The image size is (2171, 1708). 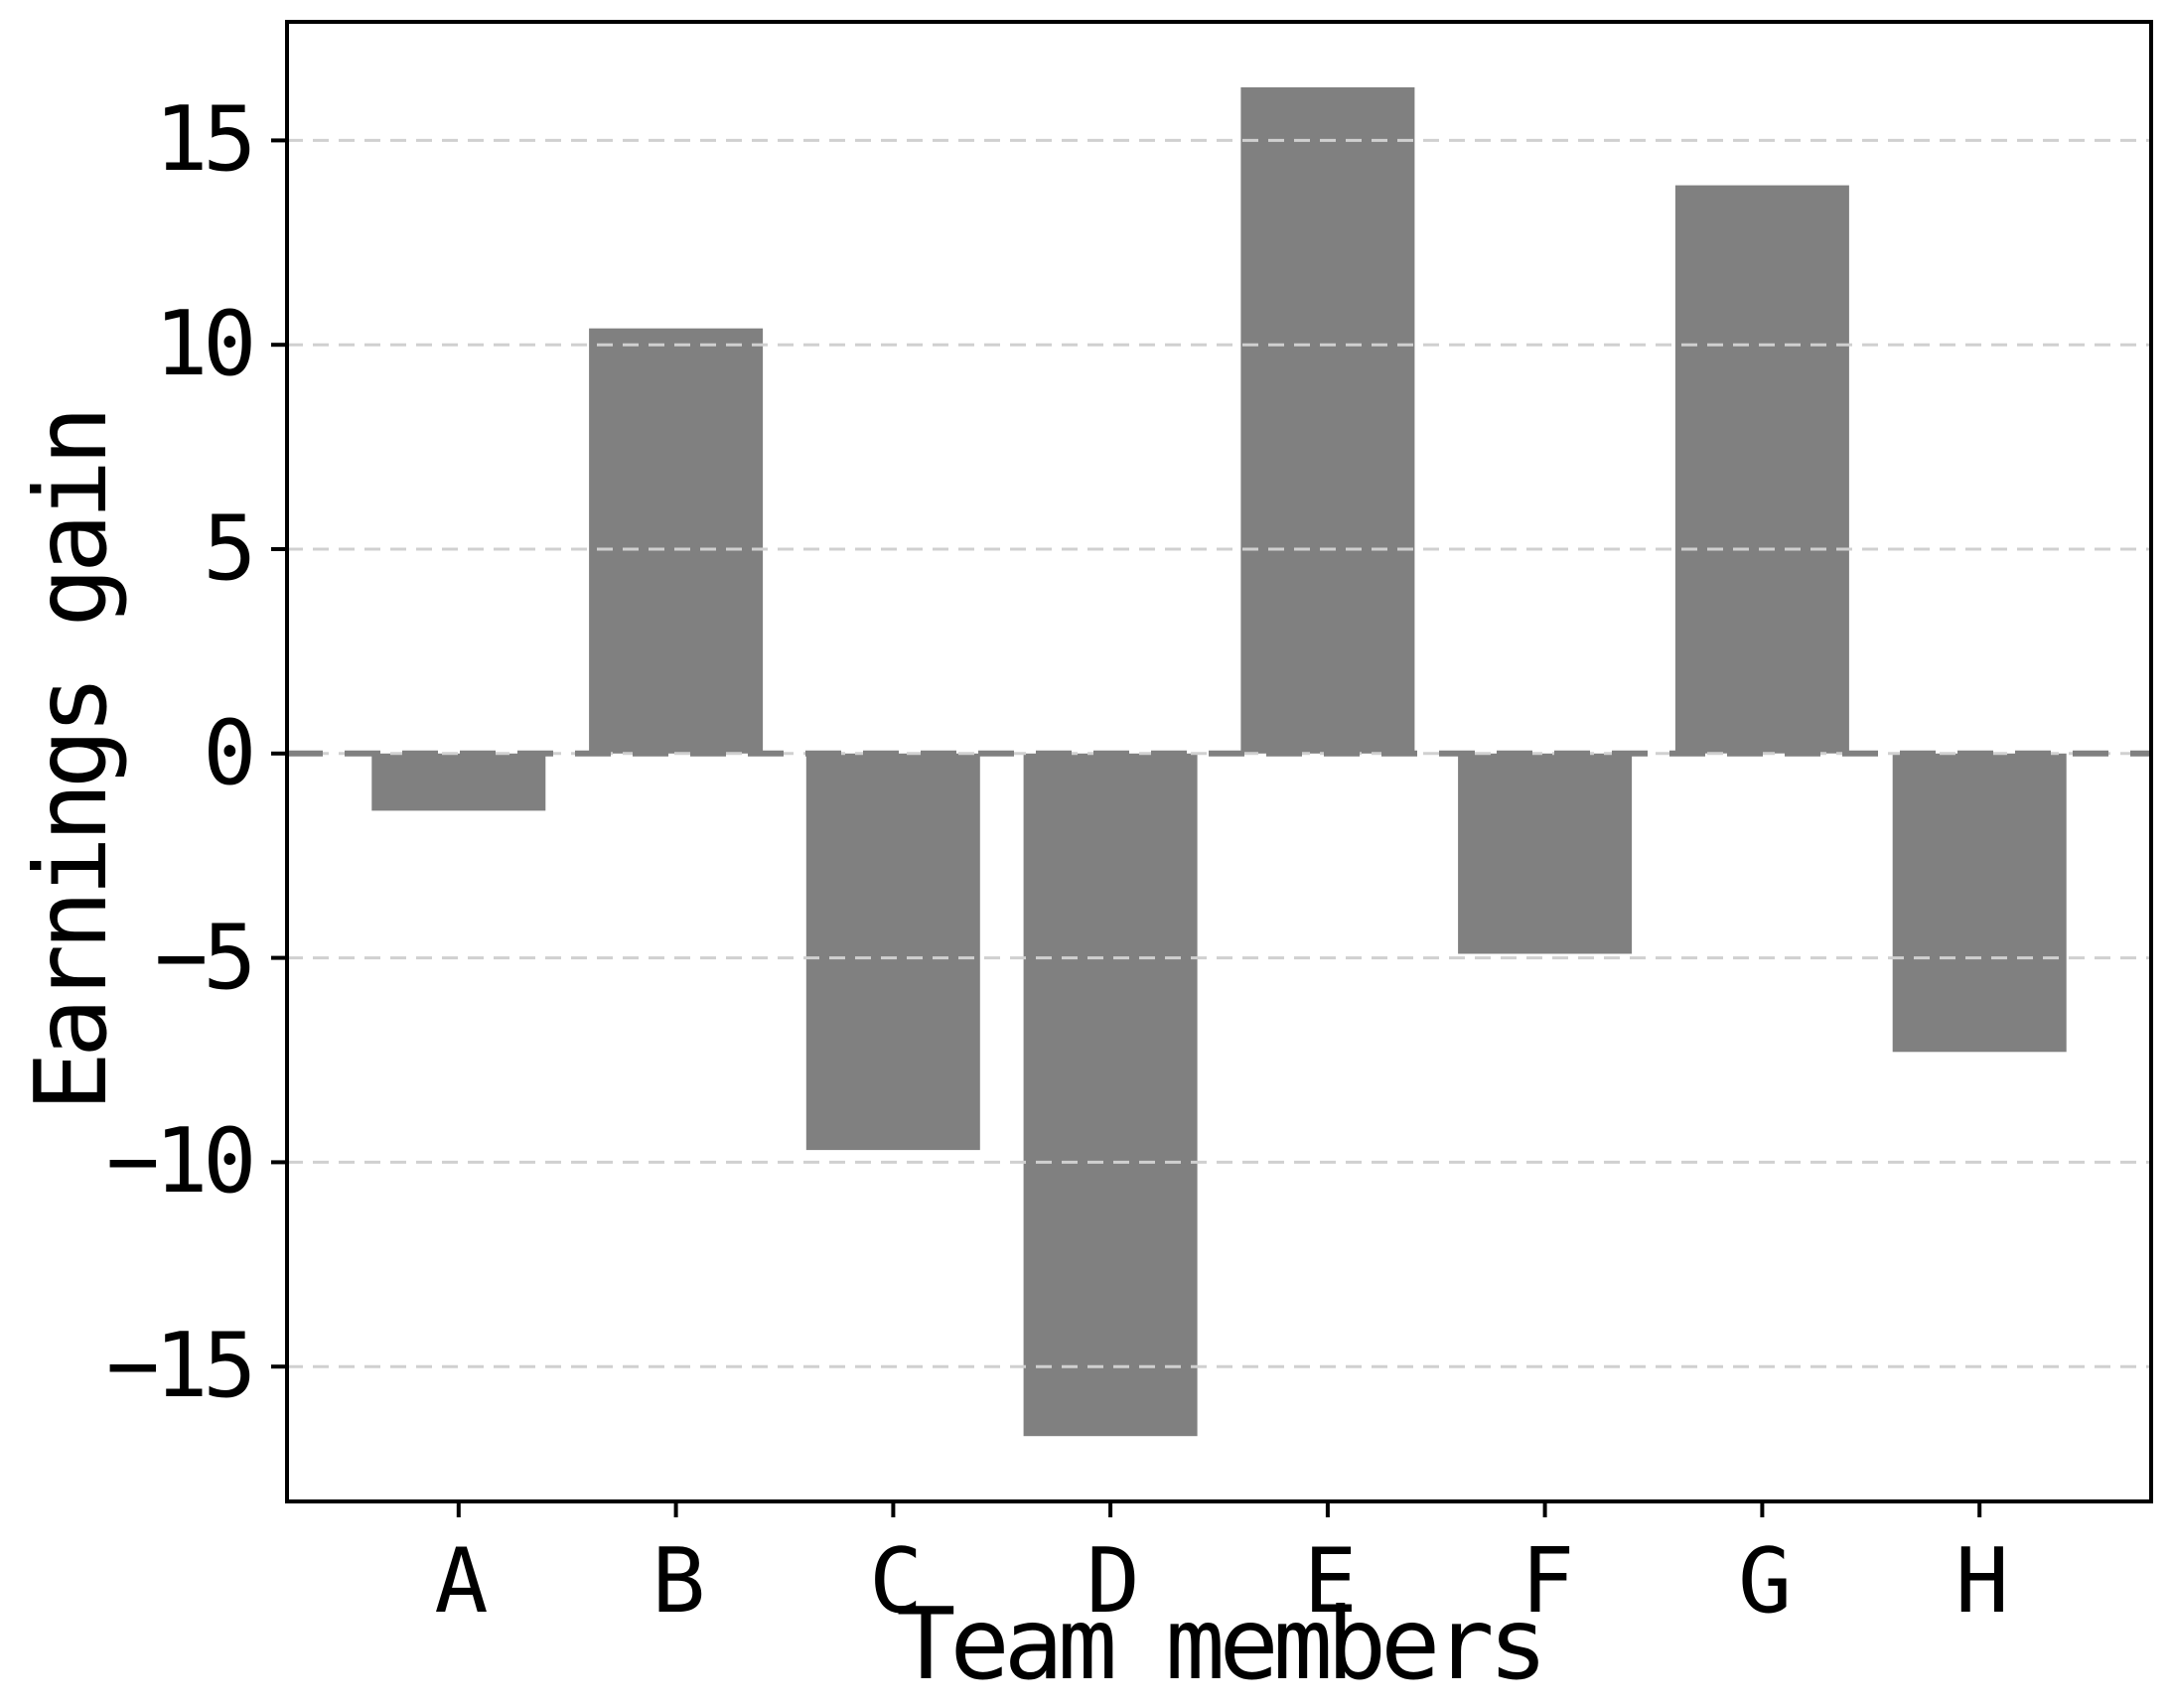 I want to click on x-tick-label-A: A, so click(x=461, y=1581).